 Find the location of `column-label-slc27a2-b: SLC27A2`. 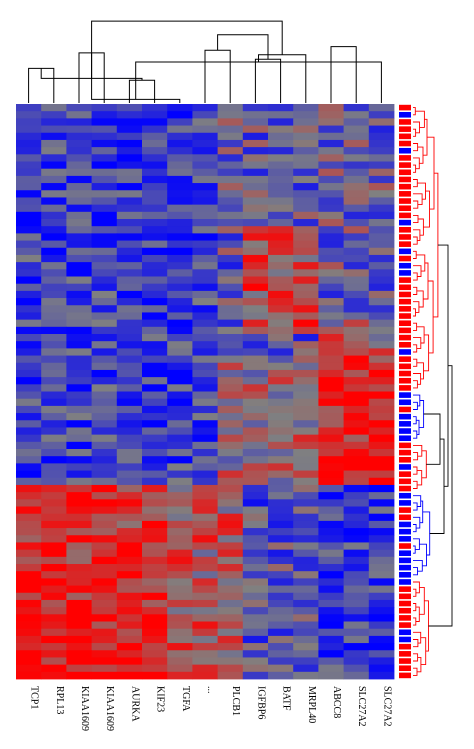

column-label-slc27a2-b: SLC27A2 is located at coordinates (386, 706).